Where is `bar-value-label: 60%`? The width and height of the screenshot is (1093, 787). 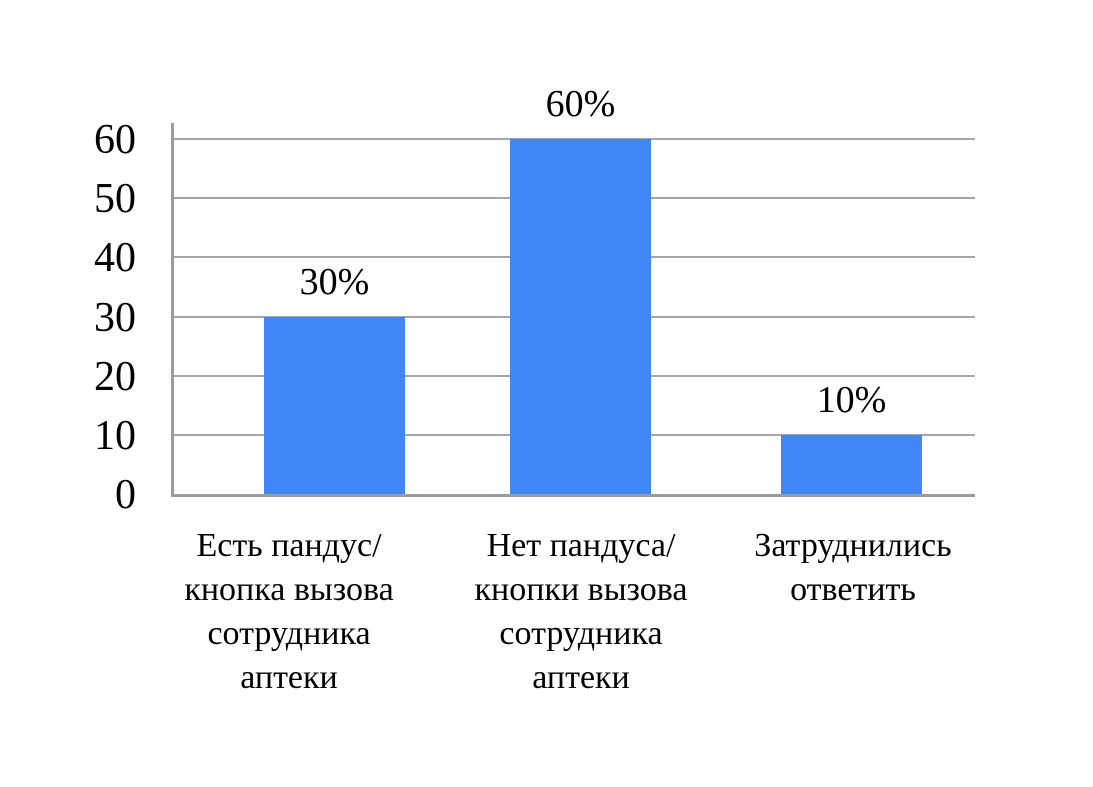 bar-value-label: 60% is located at coordinates (580, 104).